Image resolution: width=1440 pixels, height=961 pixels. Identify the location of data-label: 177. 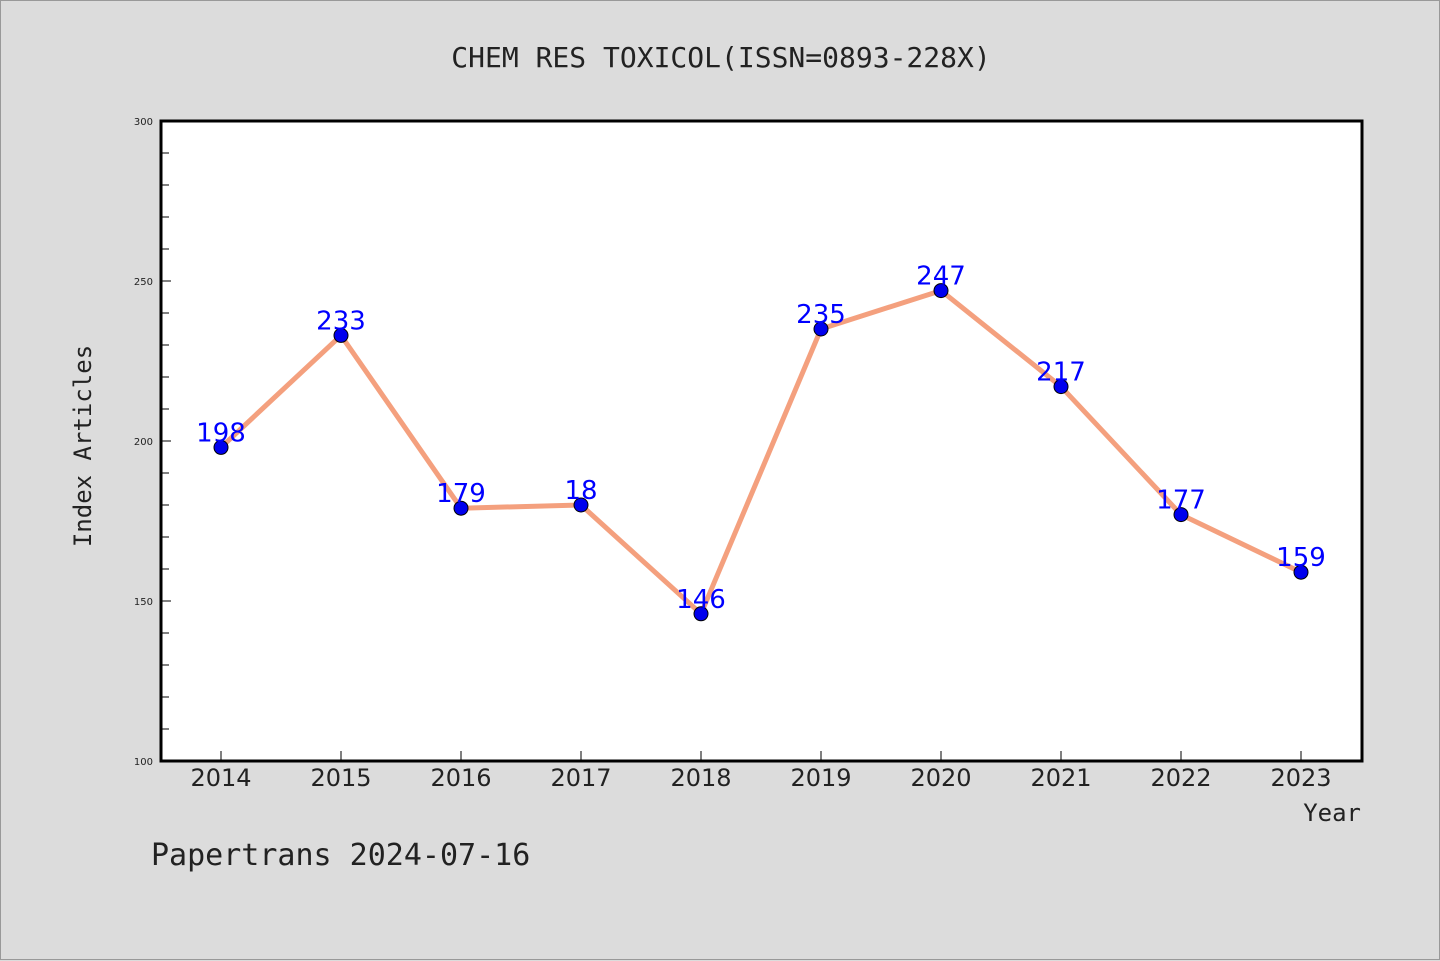
(1181, 501).